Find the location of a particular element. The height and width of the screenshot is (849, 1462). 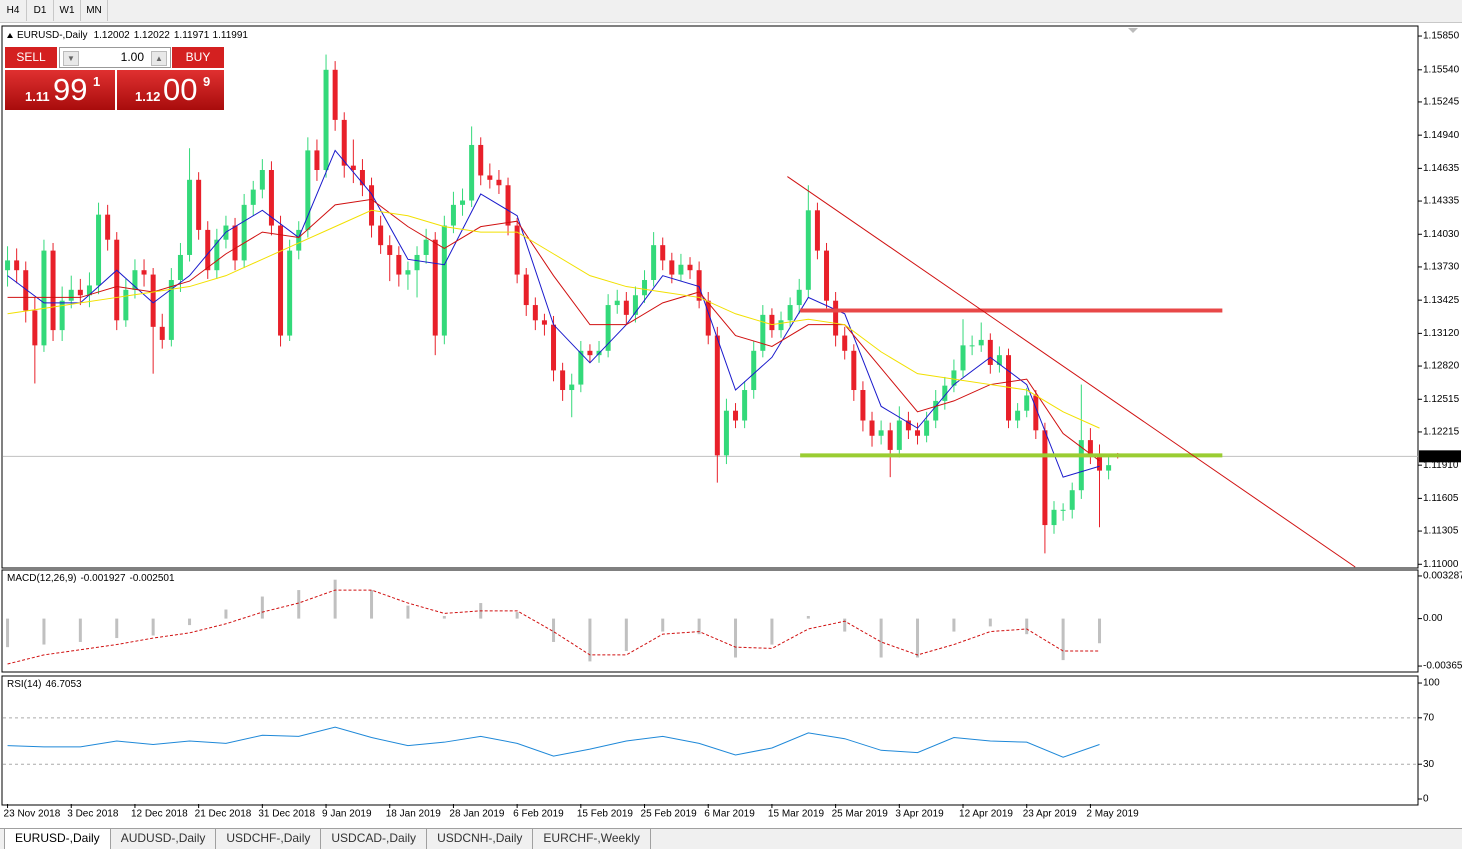

timeframe-button: MN is located at coordinates (94, 10).